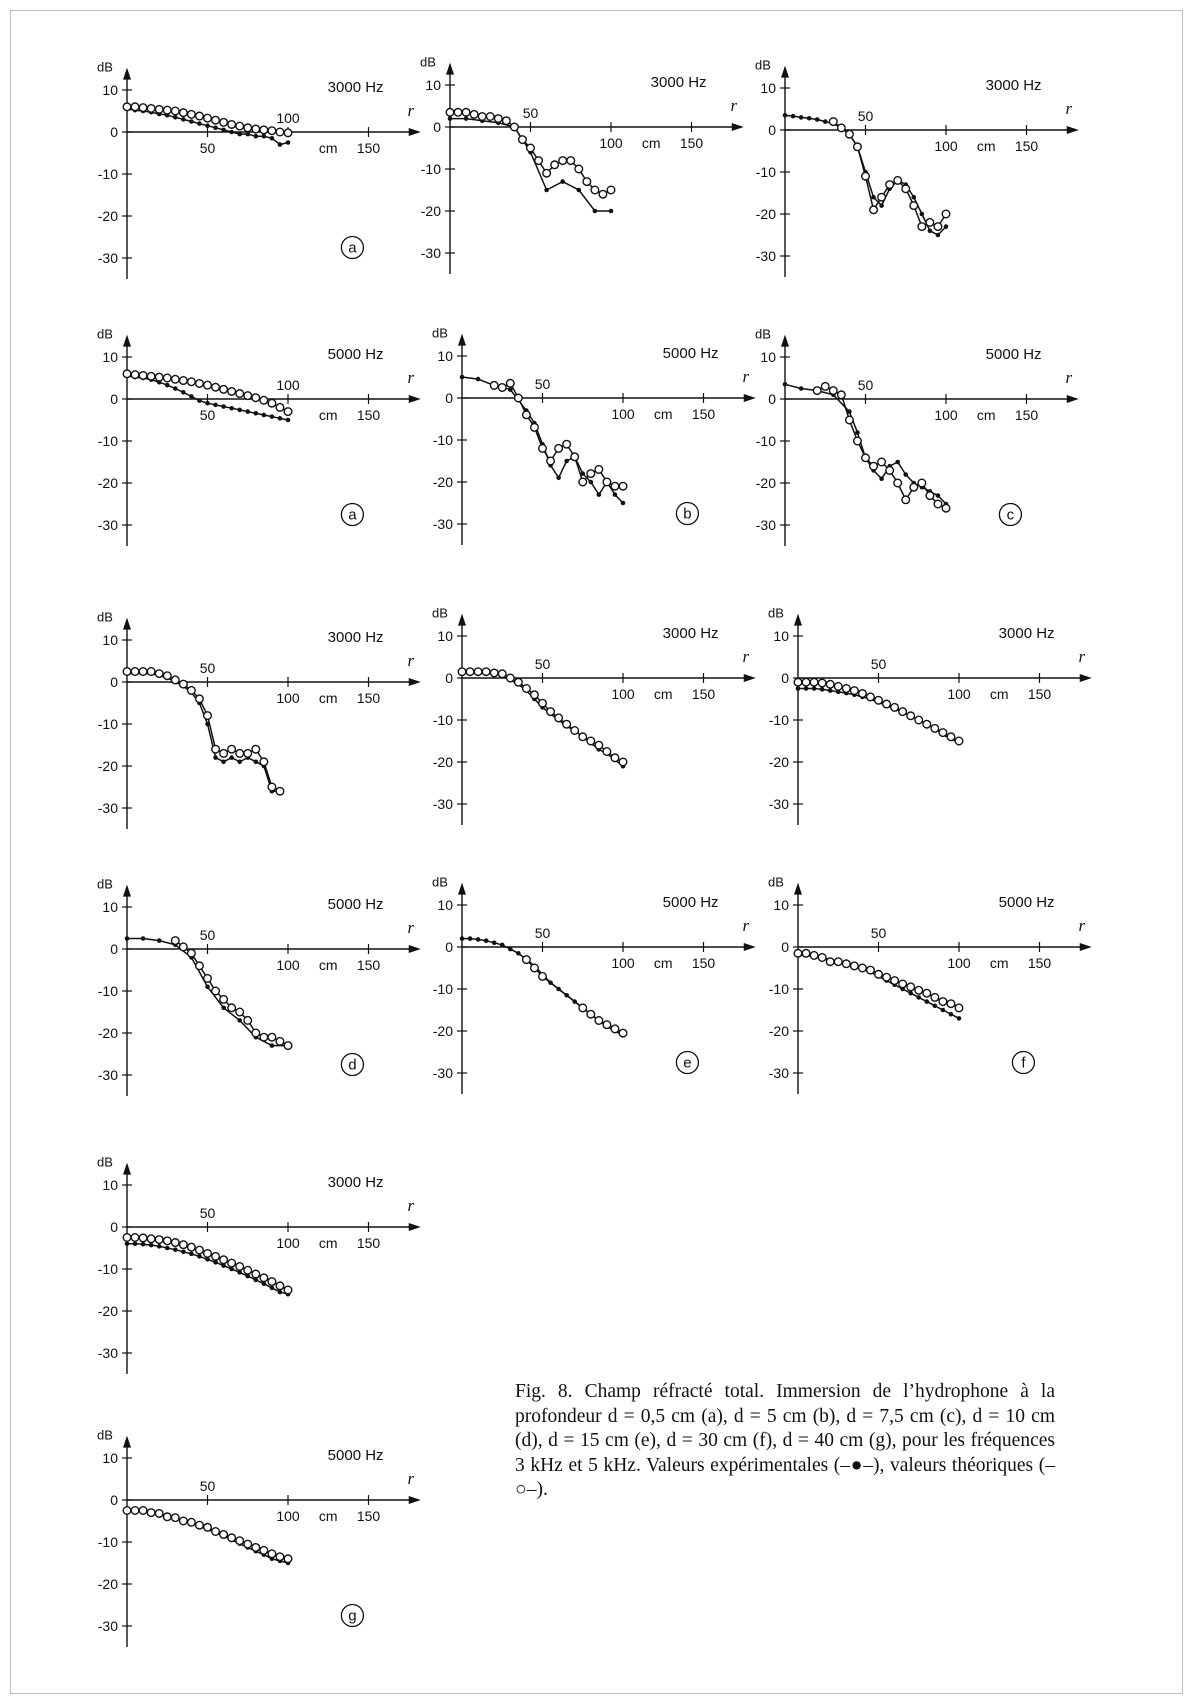 The width and height of the screenshot is (1195, 1706). What do you see at coordinates (766, 172) in the screenshot?
I see `y-tick-label: -10` at bounding box center [766, 172].